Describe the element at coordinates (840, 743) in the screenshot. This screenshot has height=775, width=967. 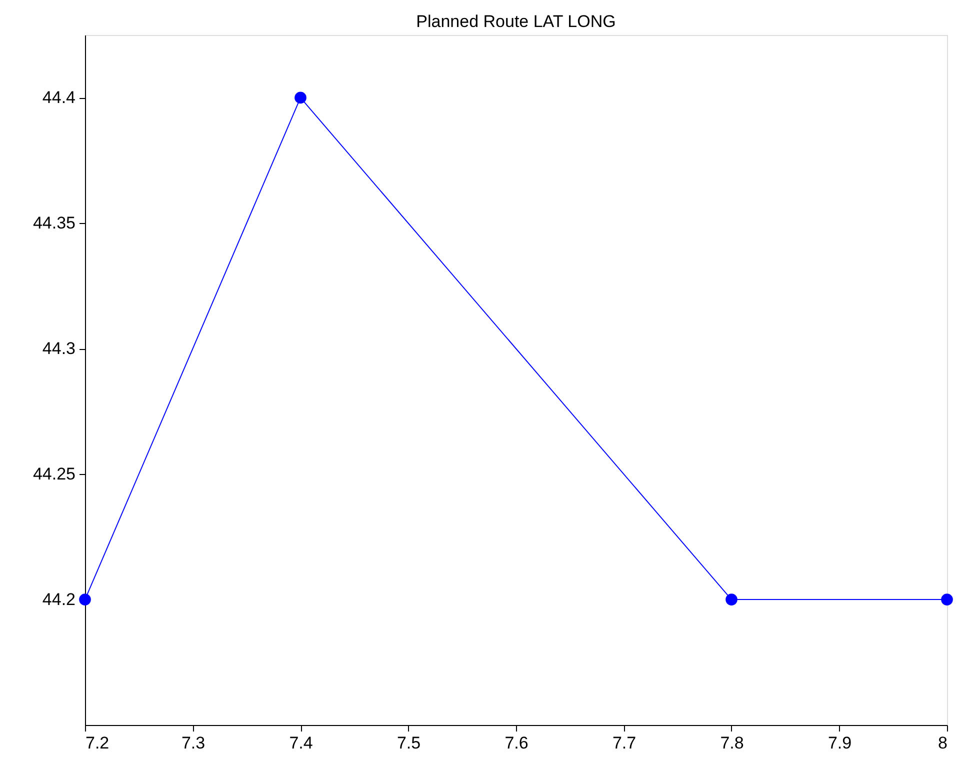
I see `x-tick-label: 7.9` at that location.